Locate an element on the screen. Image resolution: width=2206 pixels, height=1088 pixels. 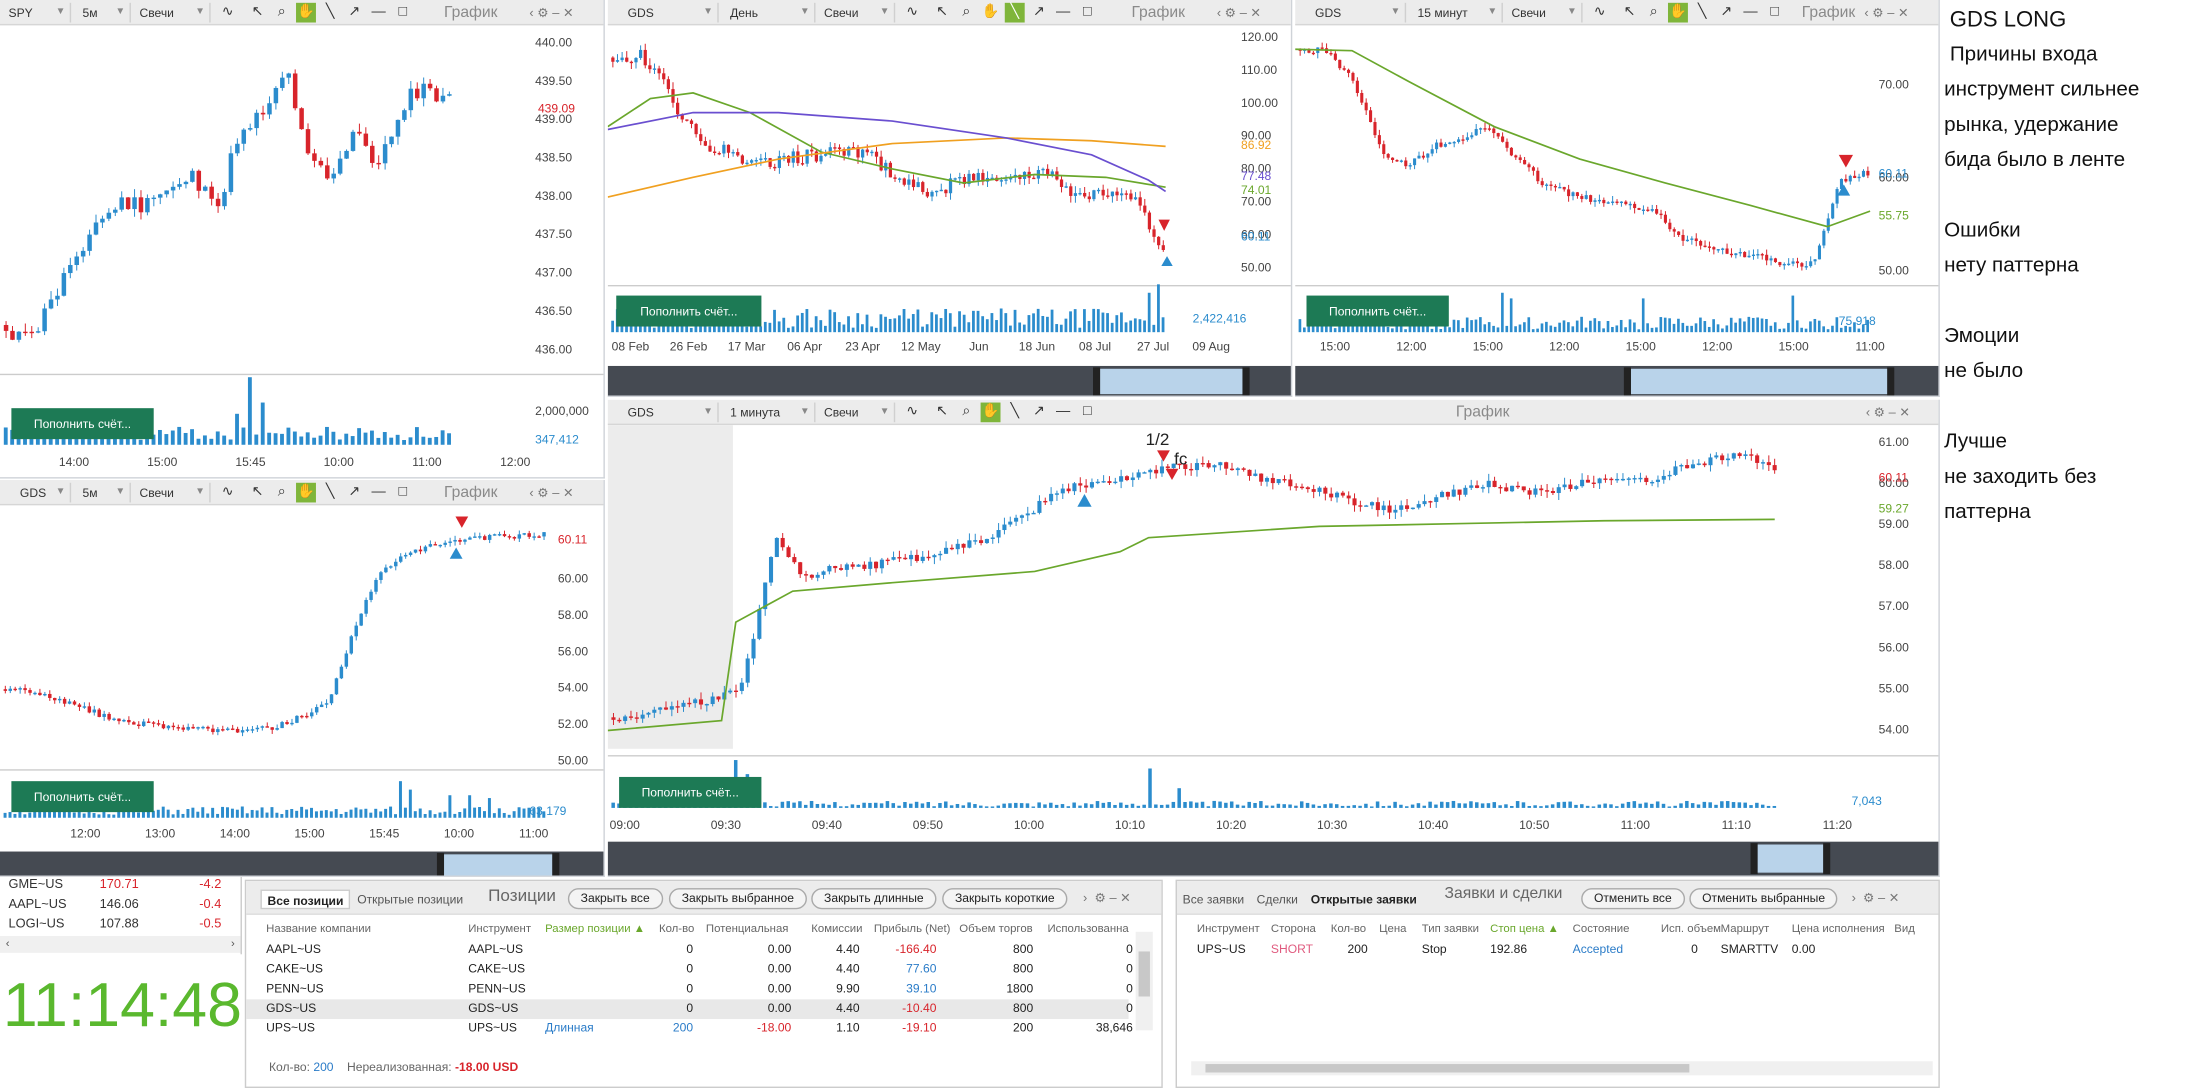
watchlist-row: AAPL~US 146.06 -0.4 is located at coordinates (121, 904).